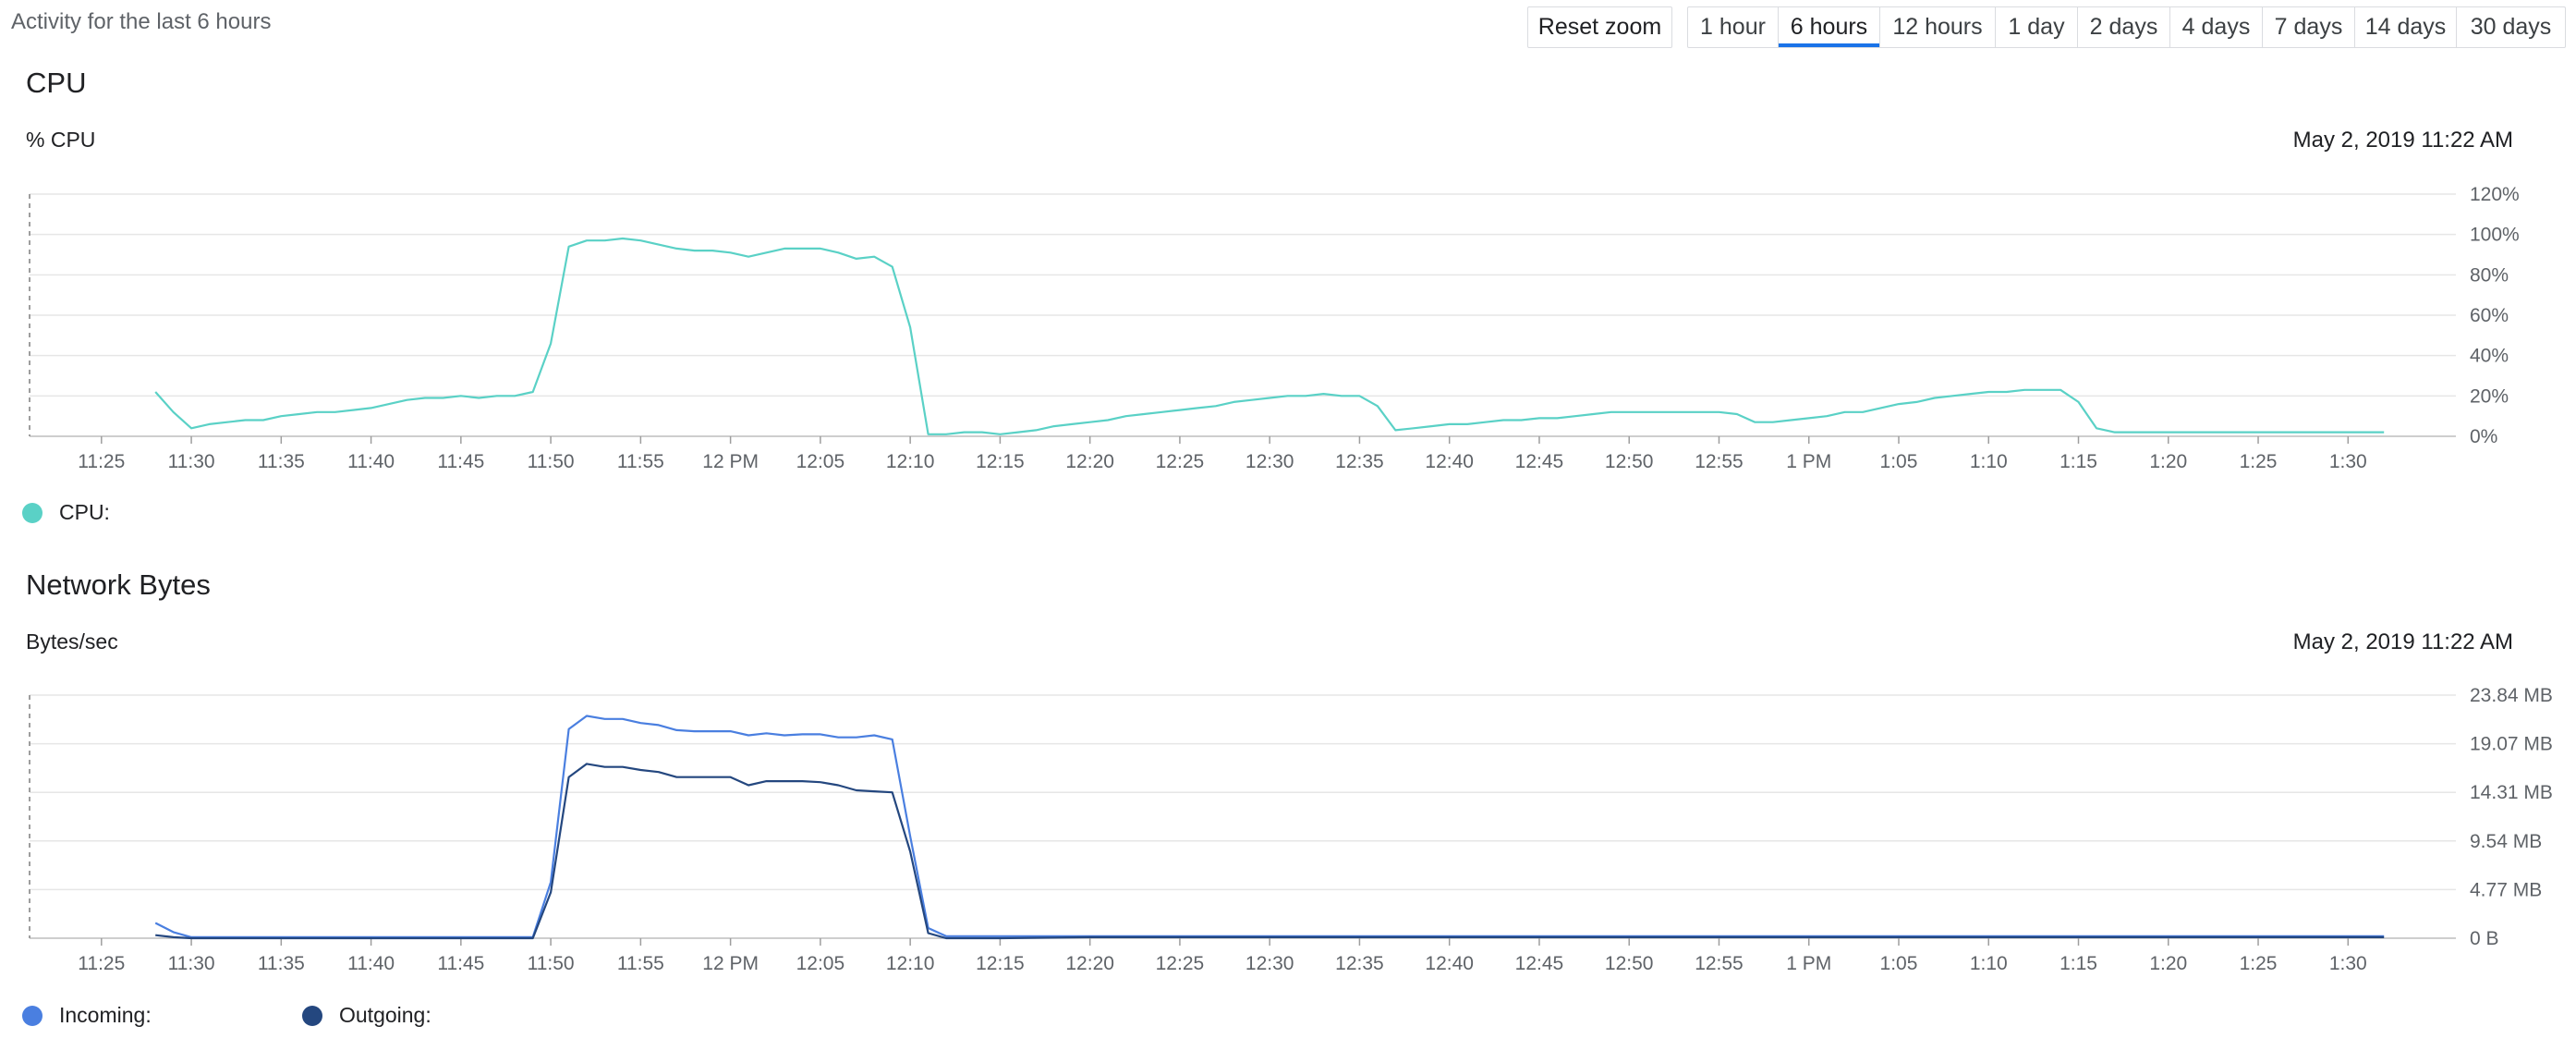  Describe the element at coordinates (2489, 357) in the screenshot. I see `y-tick-label: 40%` at that location.